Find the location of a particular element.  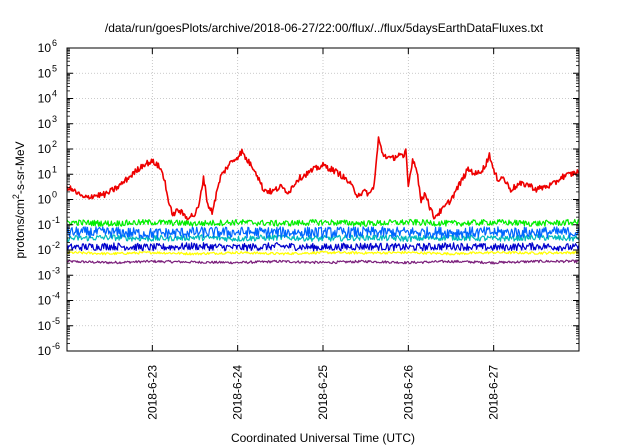

x-axis-label: Coordinated Universal Time (UTC) is located at coordinates (323, 438).